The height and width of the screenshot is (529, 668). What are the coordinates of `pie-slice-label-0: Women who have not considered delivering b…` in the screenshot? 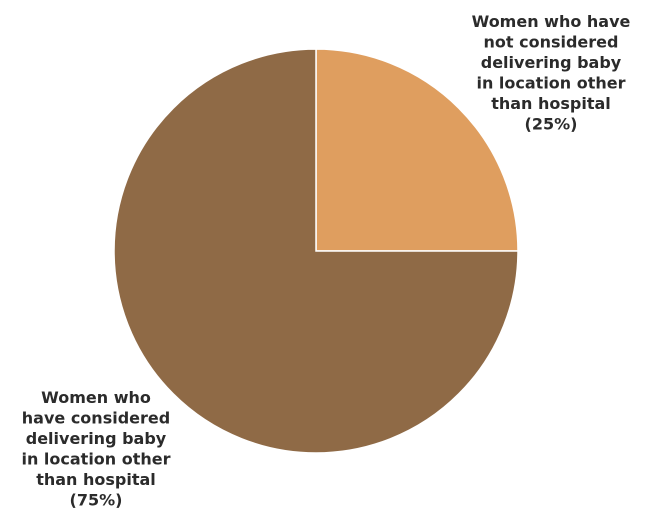 It's located at (551, 73).